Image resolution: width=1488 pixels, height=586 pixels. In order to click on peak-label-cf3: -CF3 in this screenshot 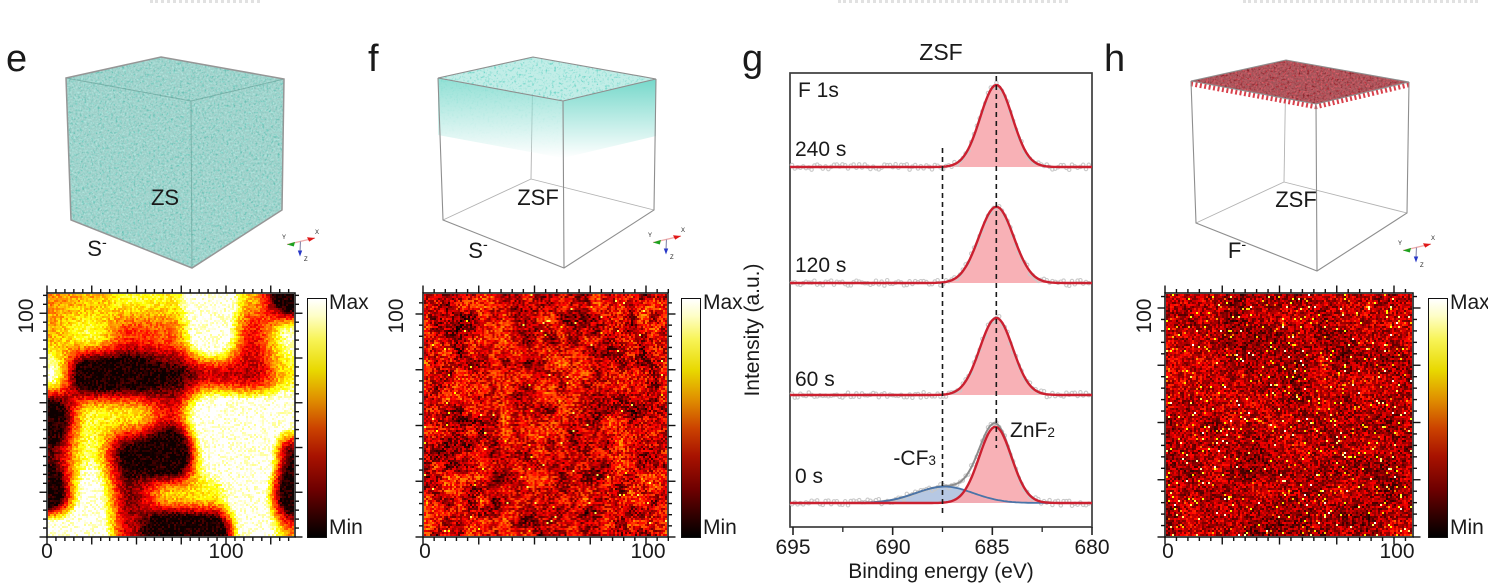, I will do `click(914, 458)`.